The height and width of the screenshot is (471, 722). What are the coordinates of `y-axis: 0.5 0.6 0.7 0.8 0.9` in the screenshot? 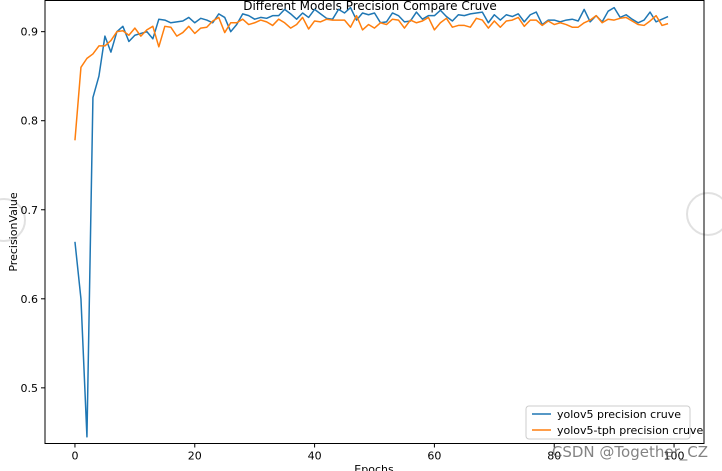 It's located at (33, 210).